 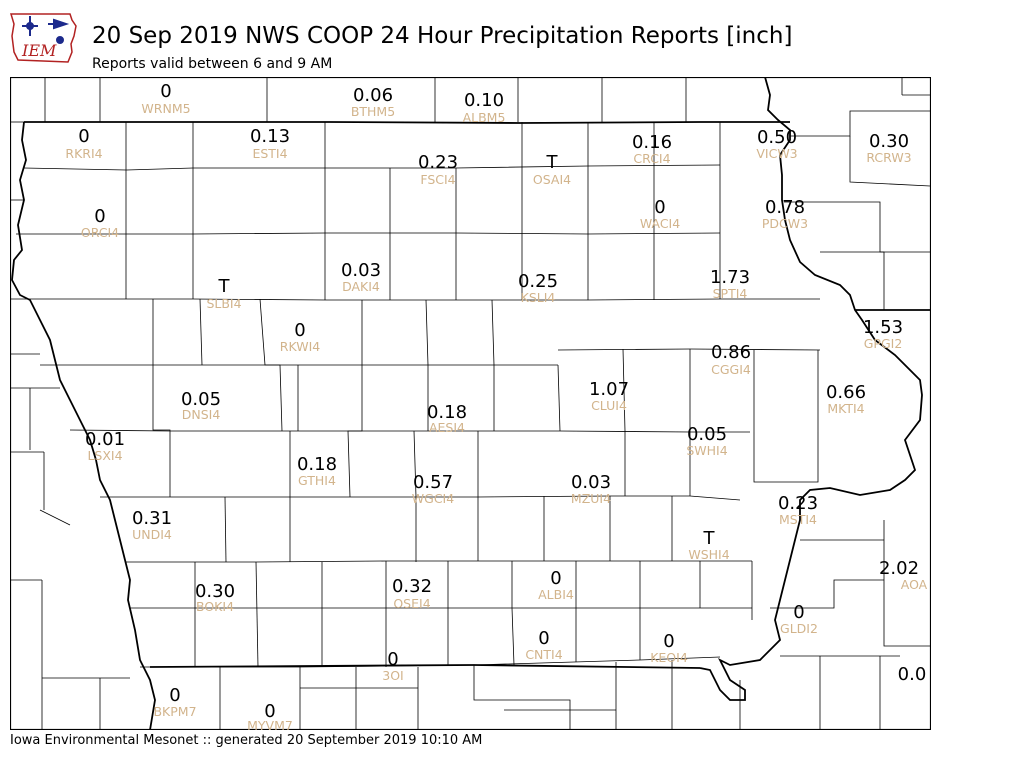 I want to click on station-id: GTHI4, so click(x=317, y=480).